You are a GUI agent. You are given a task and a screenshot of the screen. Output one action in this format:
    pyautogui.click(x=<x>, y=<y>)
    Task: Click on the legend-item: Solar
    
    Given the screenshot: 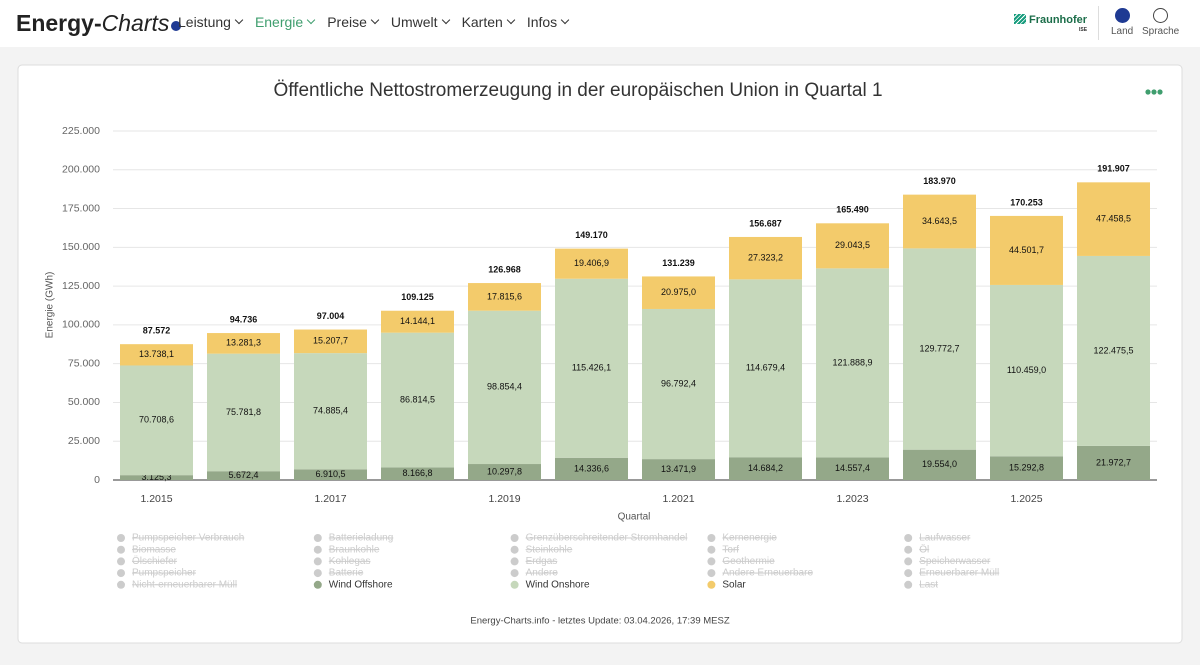 What is the action you would take?
    pyautogui.click(x=726, y=584)
    